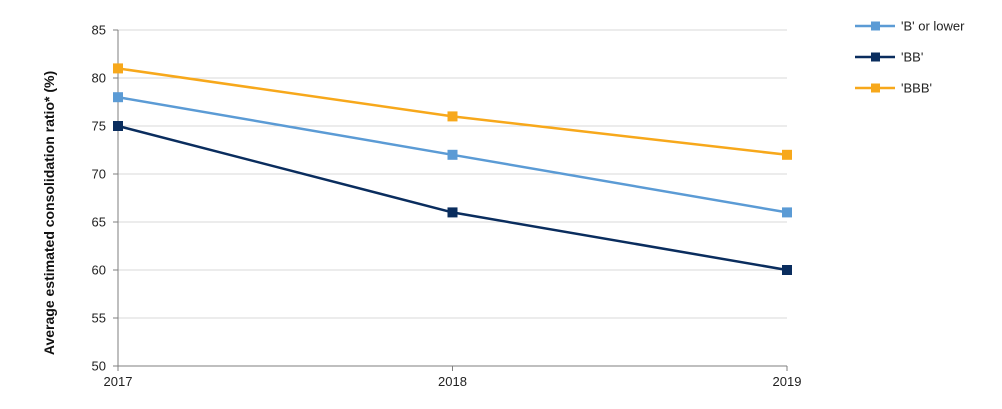 This screenshot has width=1002, height=409. Describe the element at coordinates (787, 381) in the screenshot. I see `x-tick-label: 2019` at that location.